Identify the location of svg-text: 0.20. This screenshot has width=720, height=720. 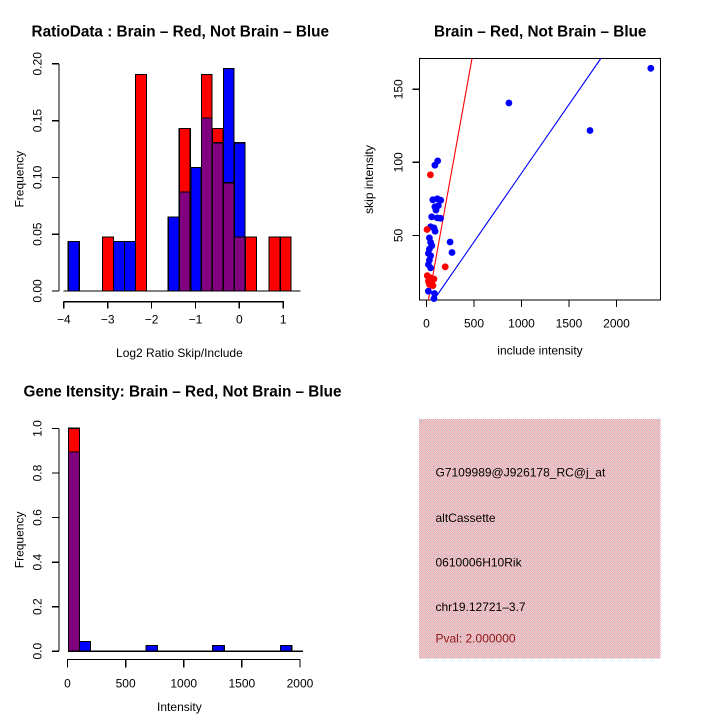
(38, 64).